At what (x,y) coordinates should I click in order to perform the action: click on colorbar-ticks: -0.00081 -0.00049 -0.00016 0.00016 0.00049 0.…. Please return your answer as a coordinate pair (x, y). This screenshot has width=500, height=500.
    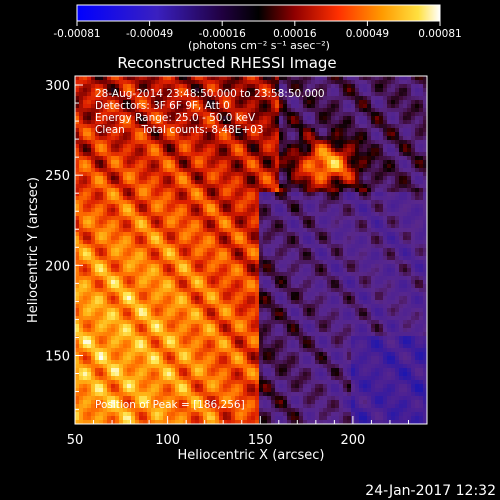
    Looking at the image, I should click on (257, 30).